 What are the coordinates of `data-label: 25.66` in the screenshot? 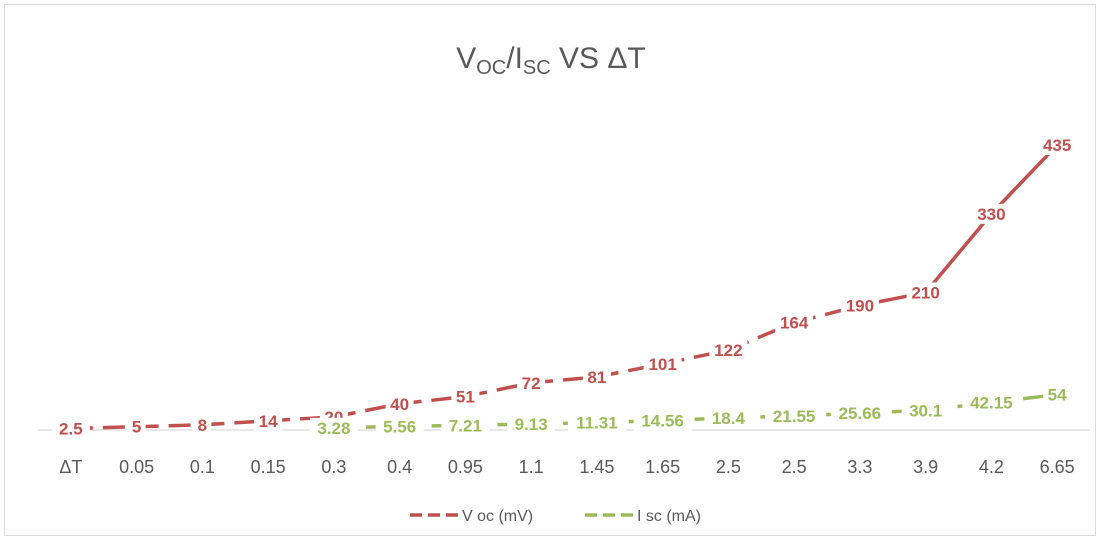 It's located at (859, 413).